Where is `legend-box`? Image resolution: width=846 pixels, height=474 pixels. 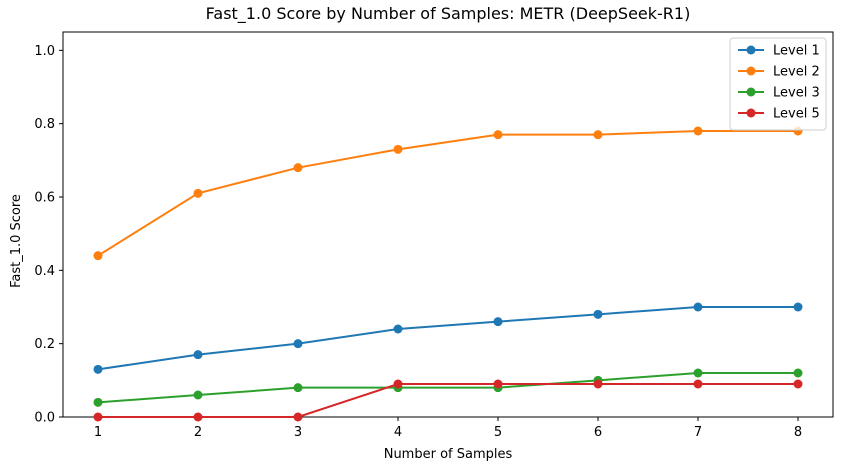 legend-box is located at coordinates (778, 84).